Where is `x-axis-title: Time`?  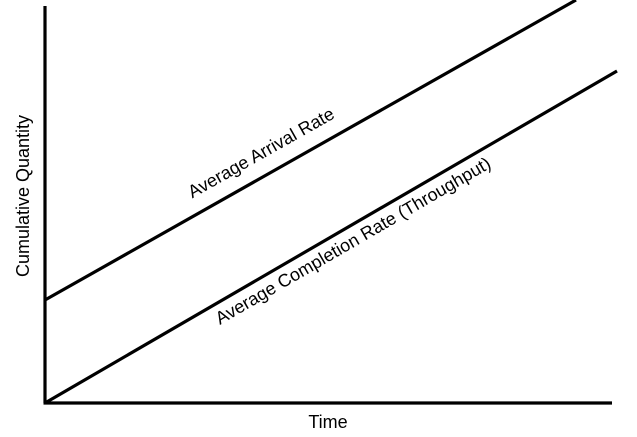
x-axis-title: Time is located at coordinates (327, 422).